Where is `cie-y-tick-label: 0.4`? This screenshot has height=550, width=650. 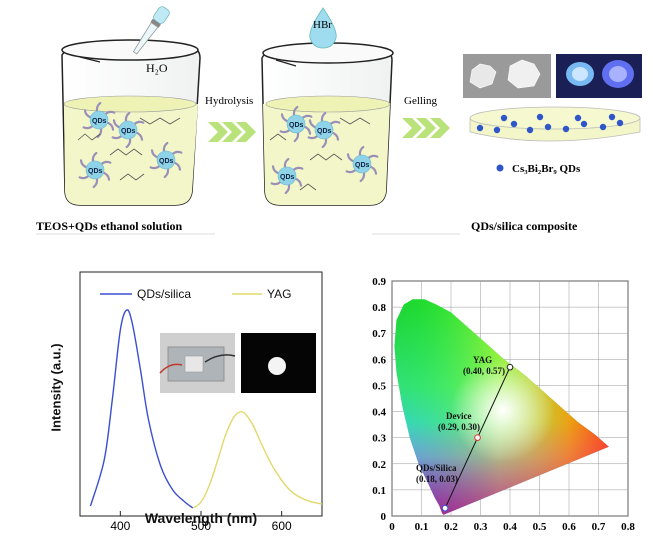 cie-y-tick-label: 0.4 is located at coordinates (379, 413).